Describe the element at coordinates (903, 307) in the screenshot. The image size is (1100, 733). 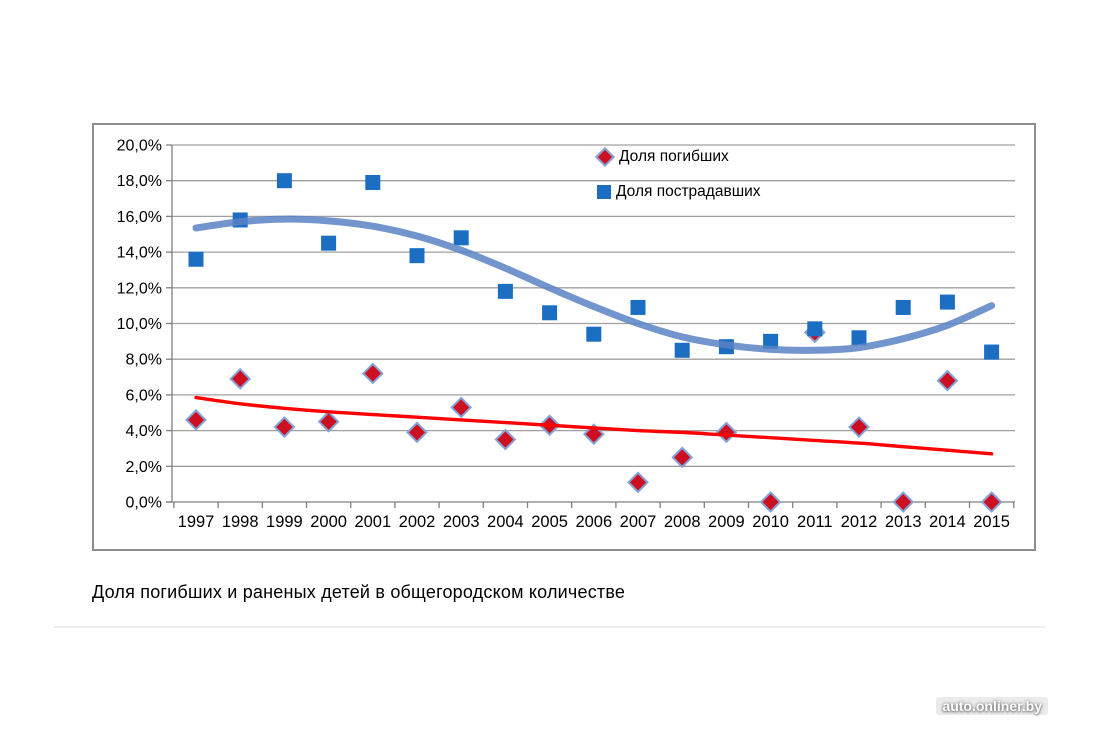
I see `injured-point-2013` at that location.